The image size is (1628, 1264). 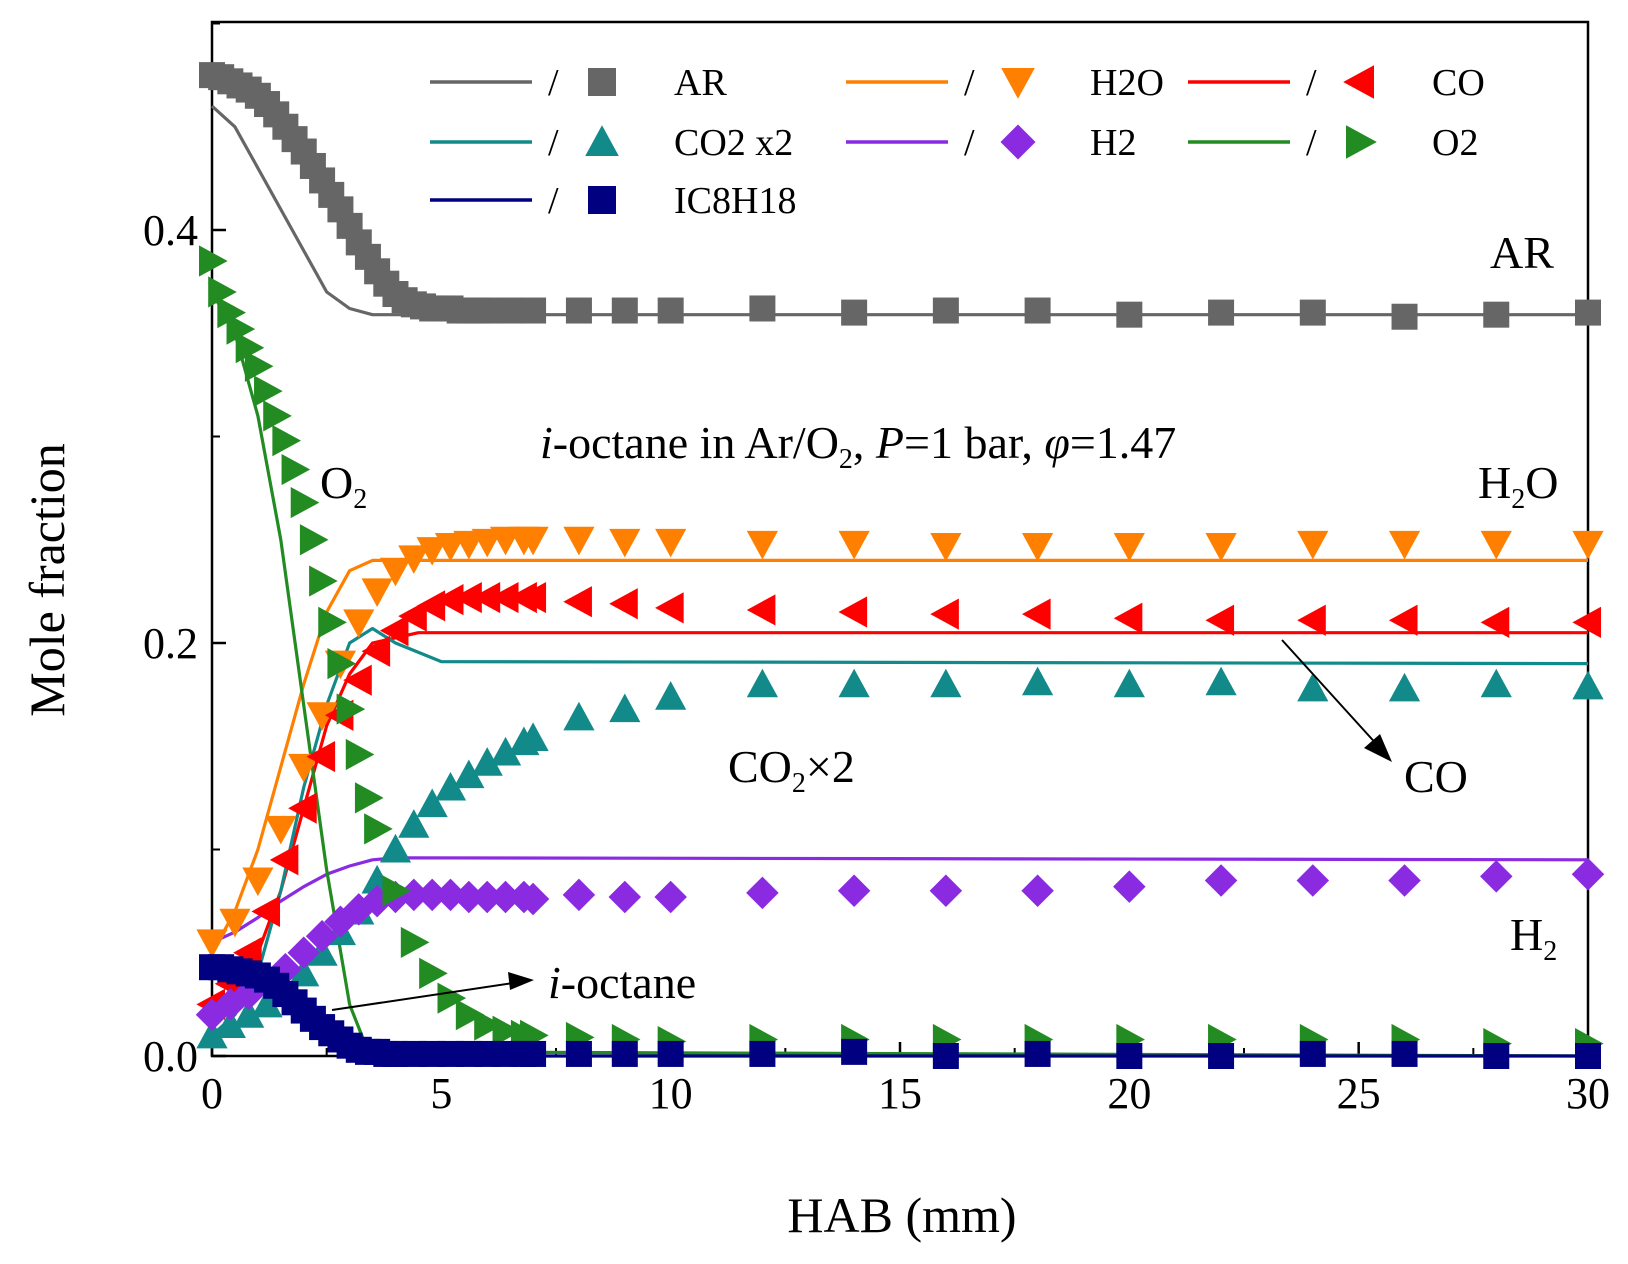 What do you see at coordinates (735, 201) in the screenshot?
I see `legend-label-ic8h18: IC8H18` at bounding box center [735, 201].